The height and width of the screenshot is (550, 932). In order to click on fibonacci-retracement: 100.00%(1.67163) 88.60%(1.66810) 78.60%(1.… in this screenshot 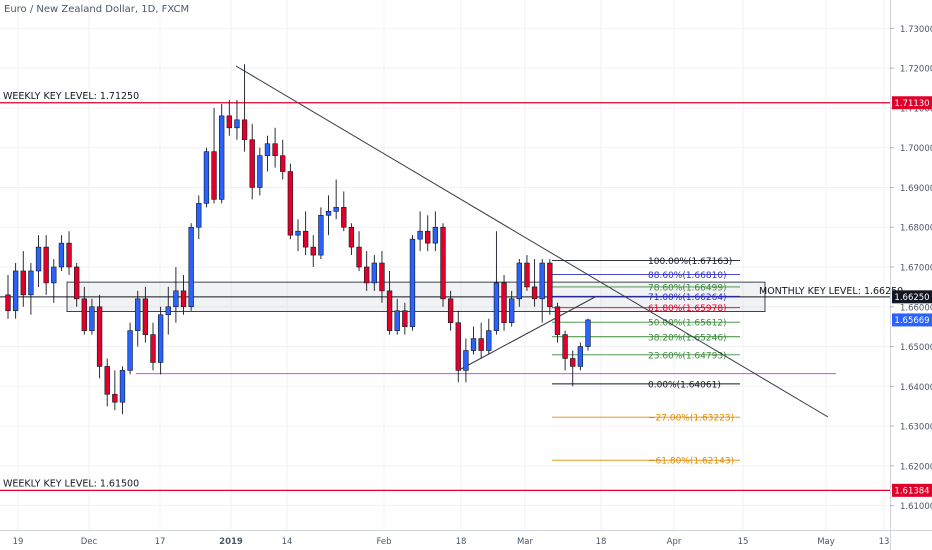, I will do `click(646, 362)`.